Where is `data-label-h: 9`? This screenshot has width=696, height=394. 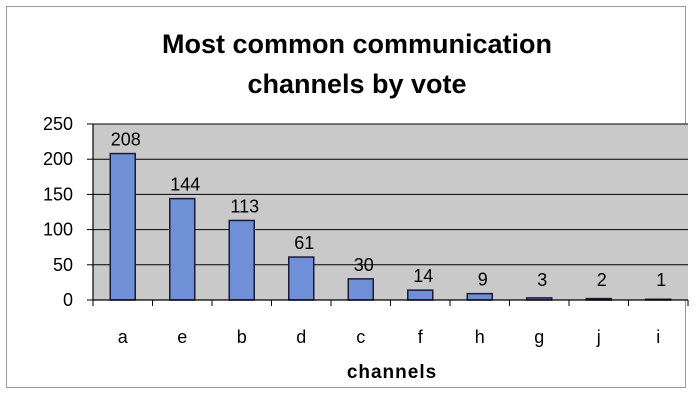
data-label-h: 9 is located at coordinates (483, 280).